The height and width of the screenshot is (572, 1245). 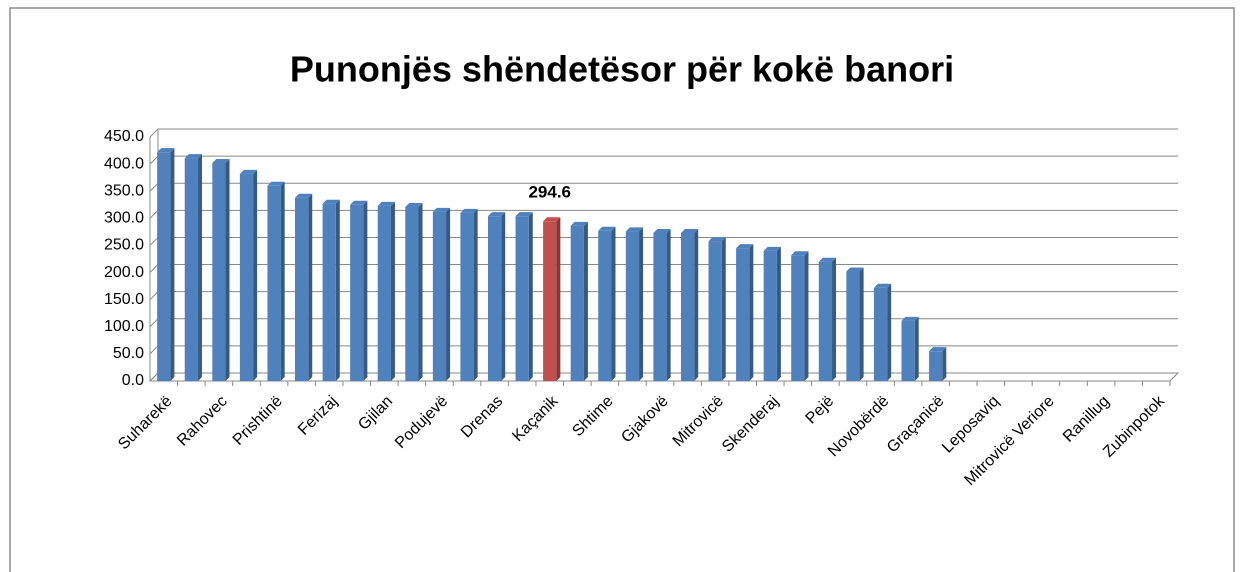 What do you see at coordinates (124, 190) in the screenshot?
I see `y-tick-label: 350.0` at bounding box center [124, 190].